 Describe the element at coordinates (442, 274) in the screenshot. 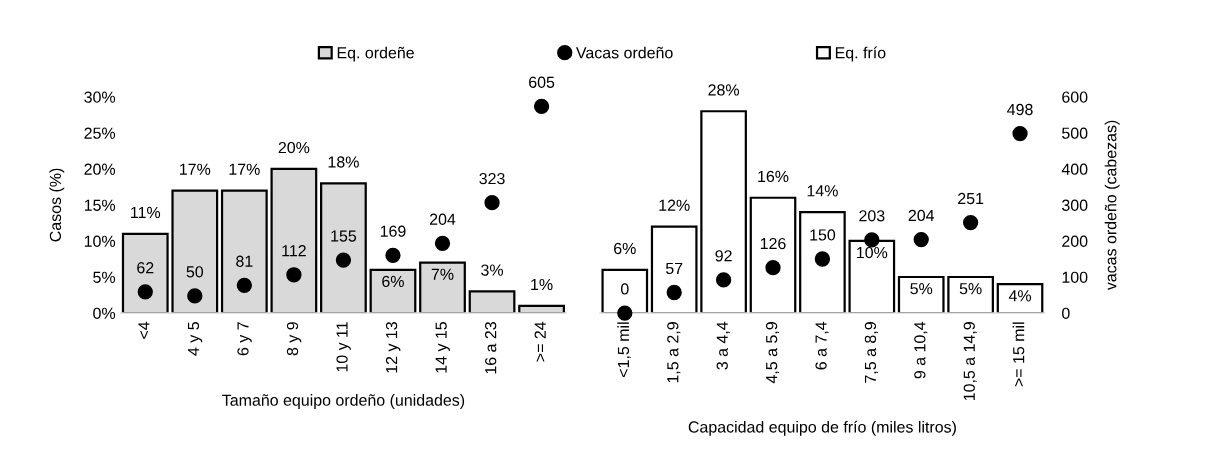

I see `data-label: 7%` at that location.